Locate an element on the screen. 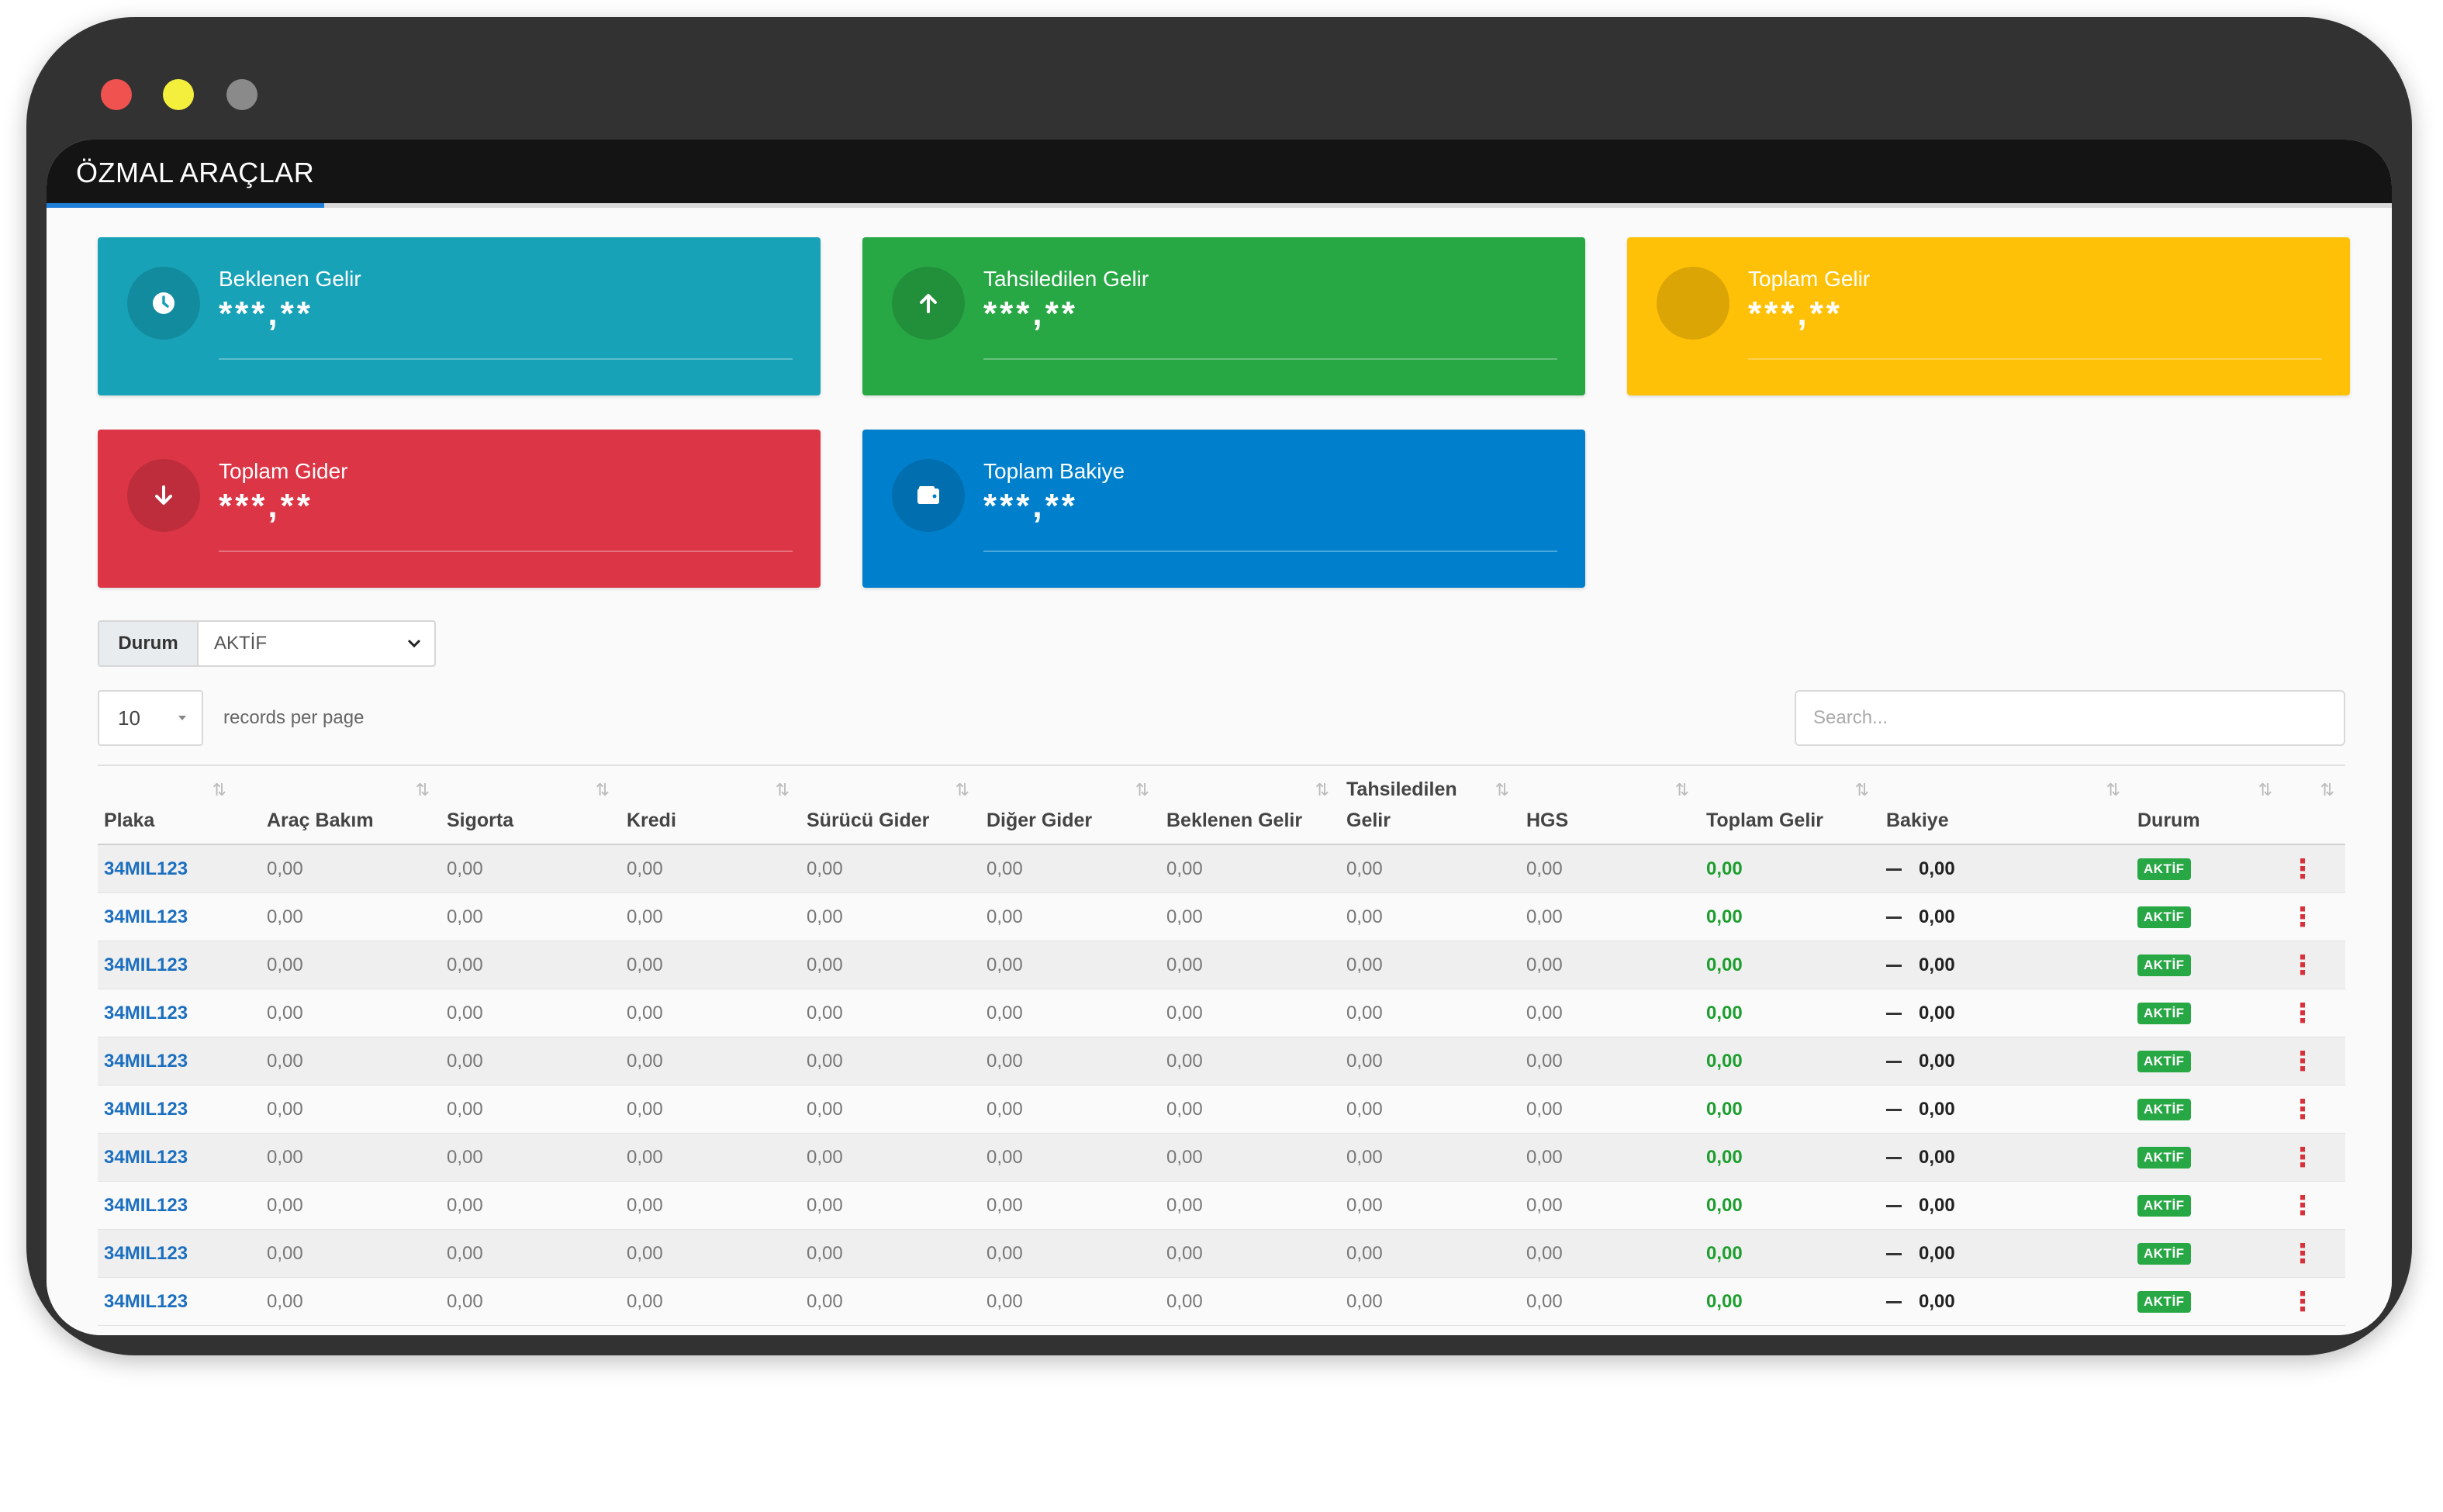  col-header: Tahsiledilen Gelir ⇅ is located at coordinates (1430, 807).